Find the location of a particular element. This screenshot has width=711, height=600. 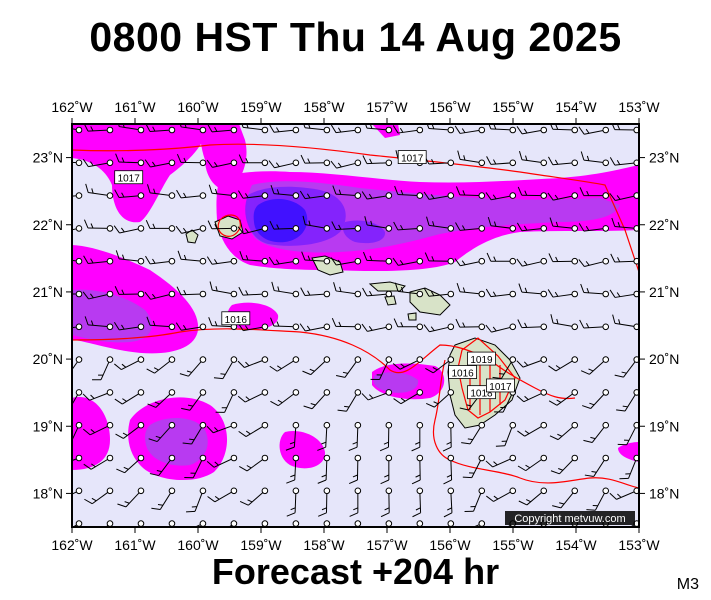

lat-label-left: 19˚N is located at coordinates (48, 426).